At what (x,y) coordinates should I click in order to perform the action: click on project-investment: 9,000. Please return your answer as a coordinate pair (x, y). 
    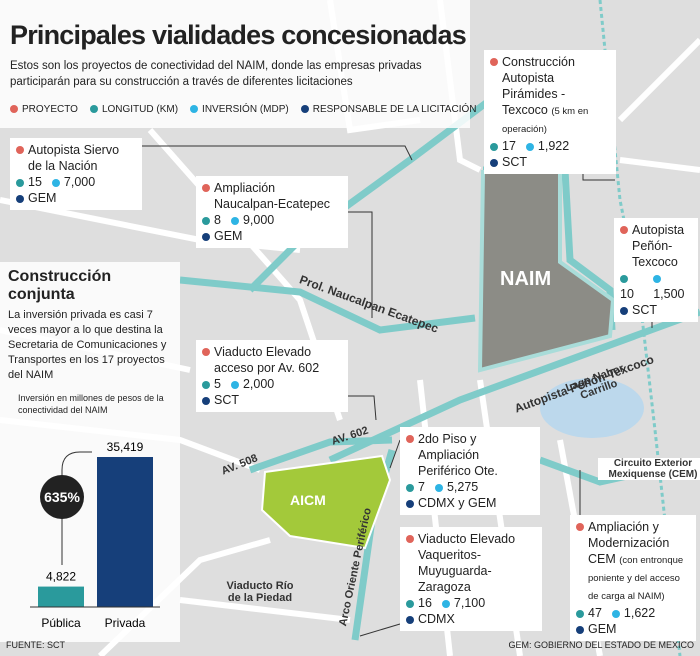
    Looking at the image, I should click on (252, 220).